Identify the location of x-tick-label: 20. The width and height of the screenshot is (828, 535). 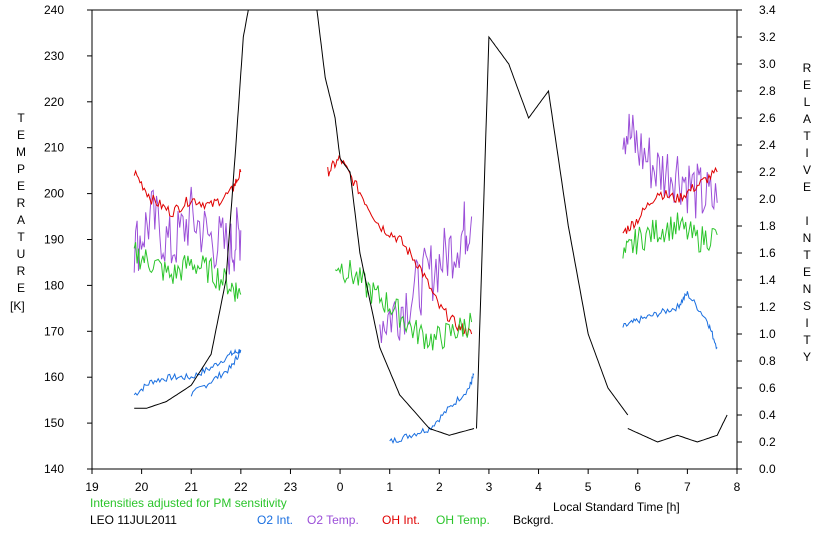
(142, 487).